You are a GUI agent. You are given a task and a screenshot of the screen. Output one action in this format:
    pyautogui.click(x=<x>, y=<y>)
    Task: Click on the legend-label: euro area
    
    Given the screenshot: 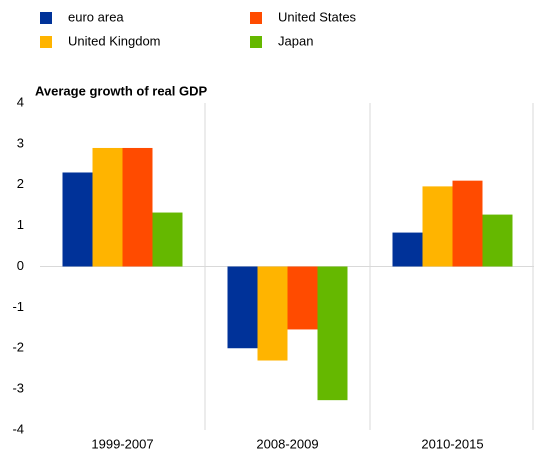 What is the action you would take?
    pyautogui.click(x=96, y=16)
    